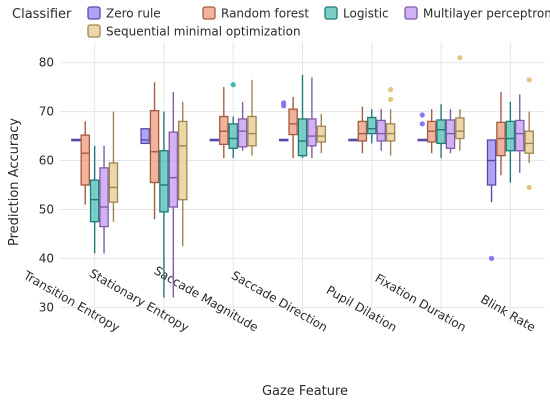 The height and width of the screenshot is (403, 550). What do you see at coordinates (46, 258) in the screenshot?
I see `y-tick-label: 40` at bounding box center [46, 258].